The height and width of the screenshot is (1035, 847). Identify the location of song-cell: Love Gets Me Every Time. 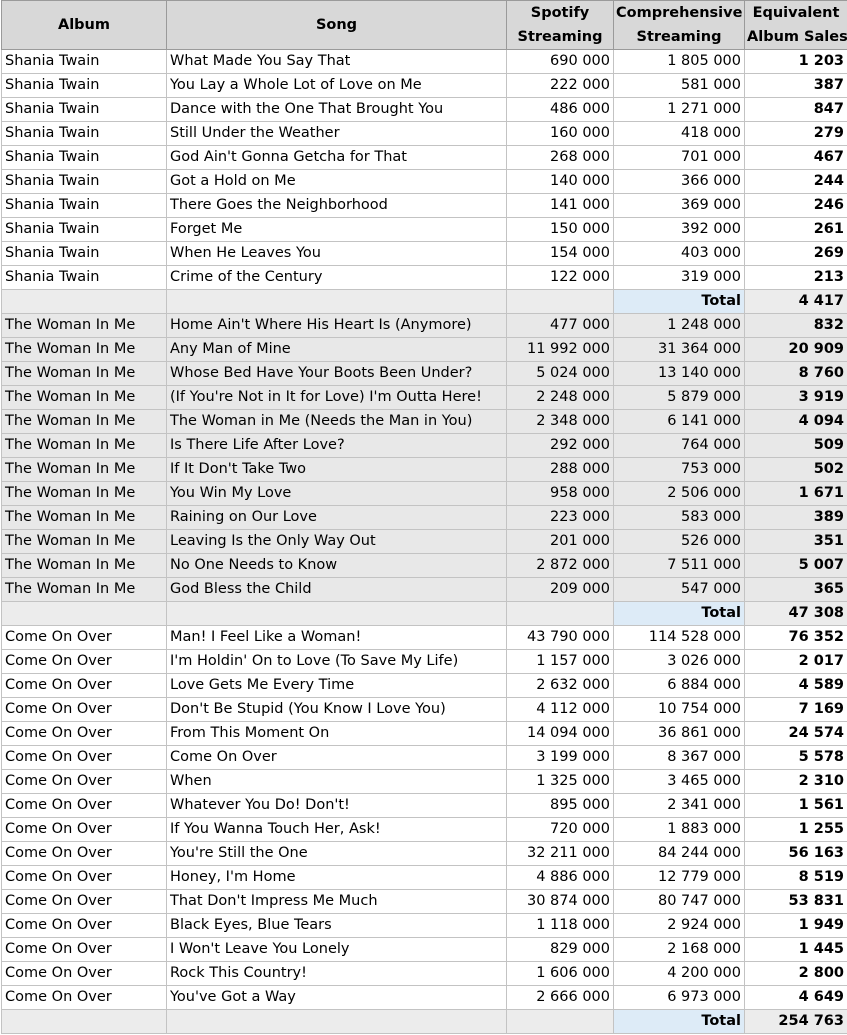
(336, 685).